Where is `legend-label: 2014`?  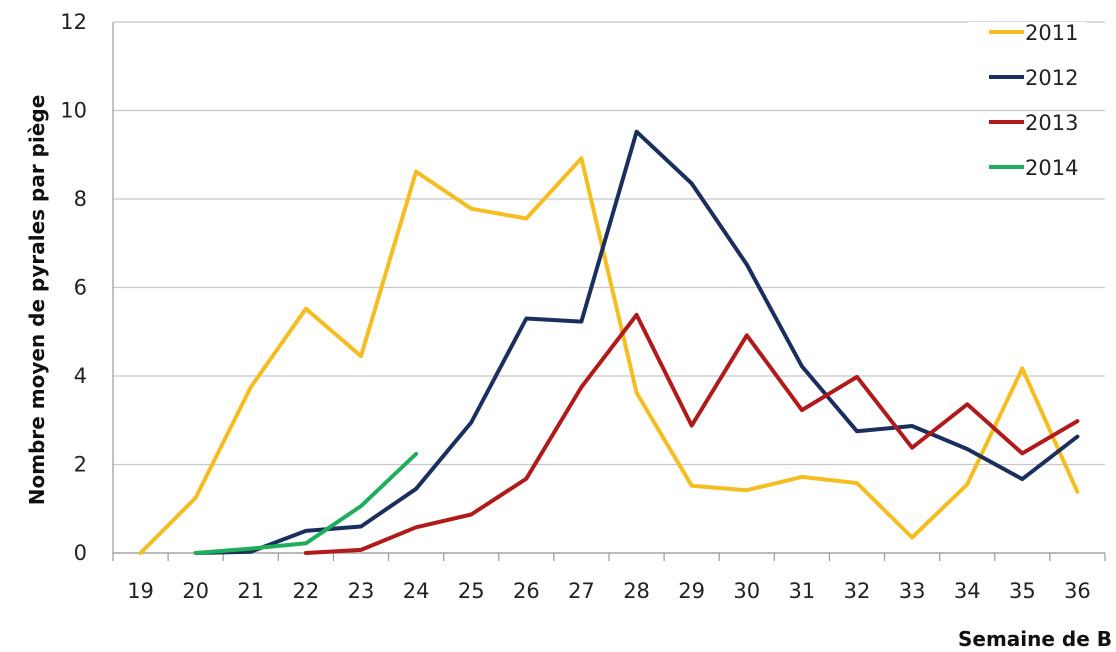 legend-label: 2014 is located at coordinates (1051, 168).